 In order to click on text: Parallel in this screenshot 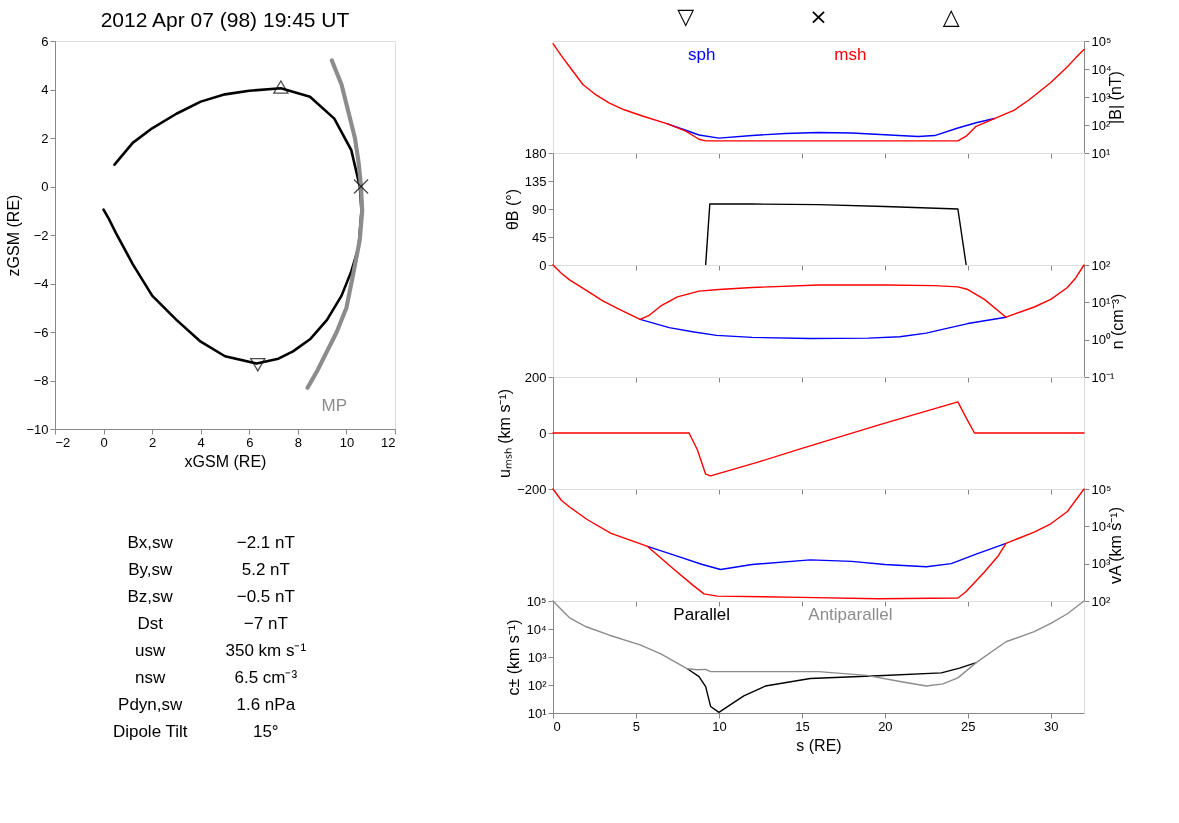, I will do `click(702, 614)`.